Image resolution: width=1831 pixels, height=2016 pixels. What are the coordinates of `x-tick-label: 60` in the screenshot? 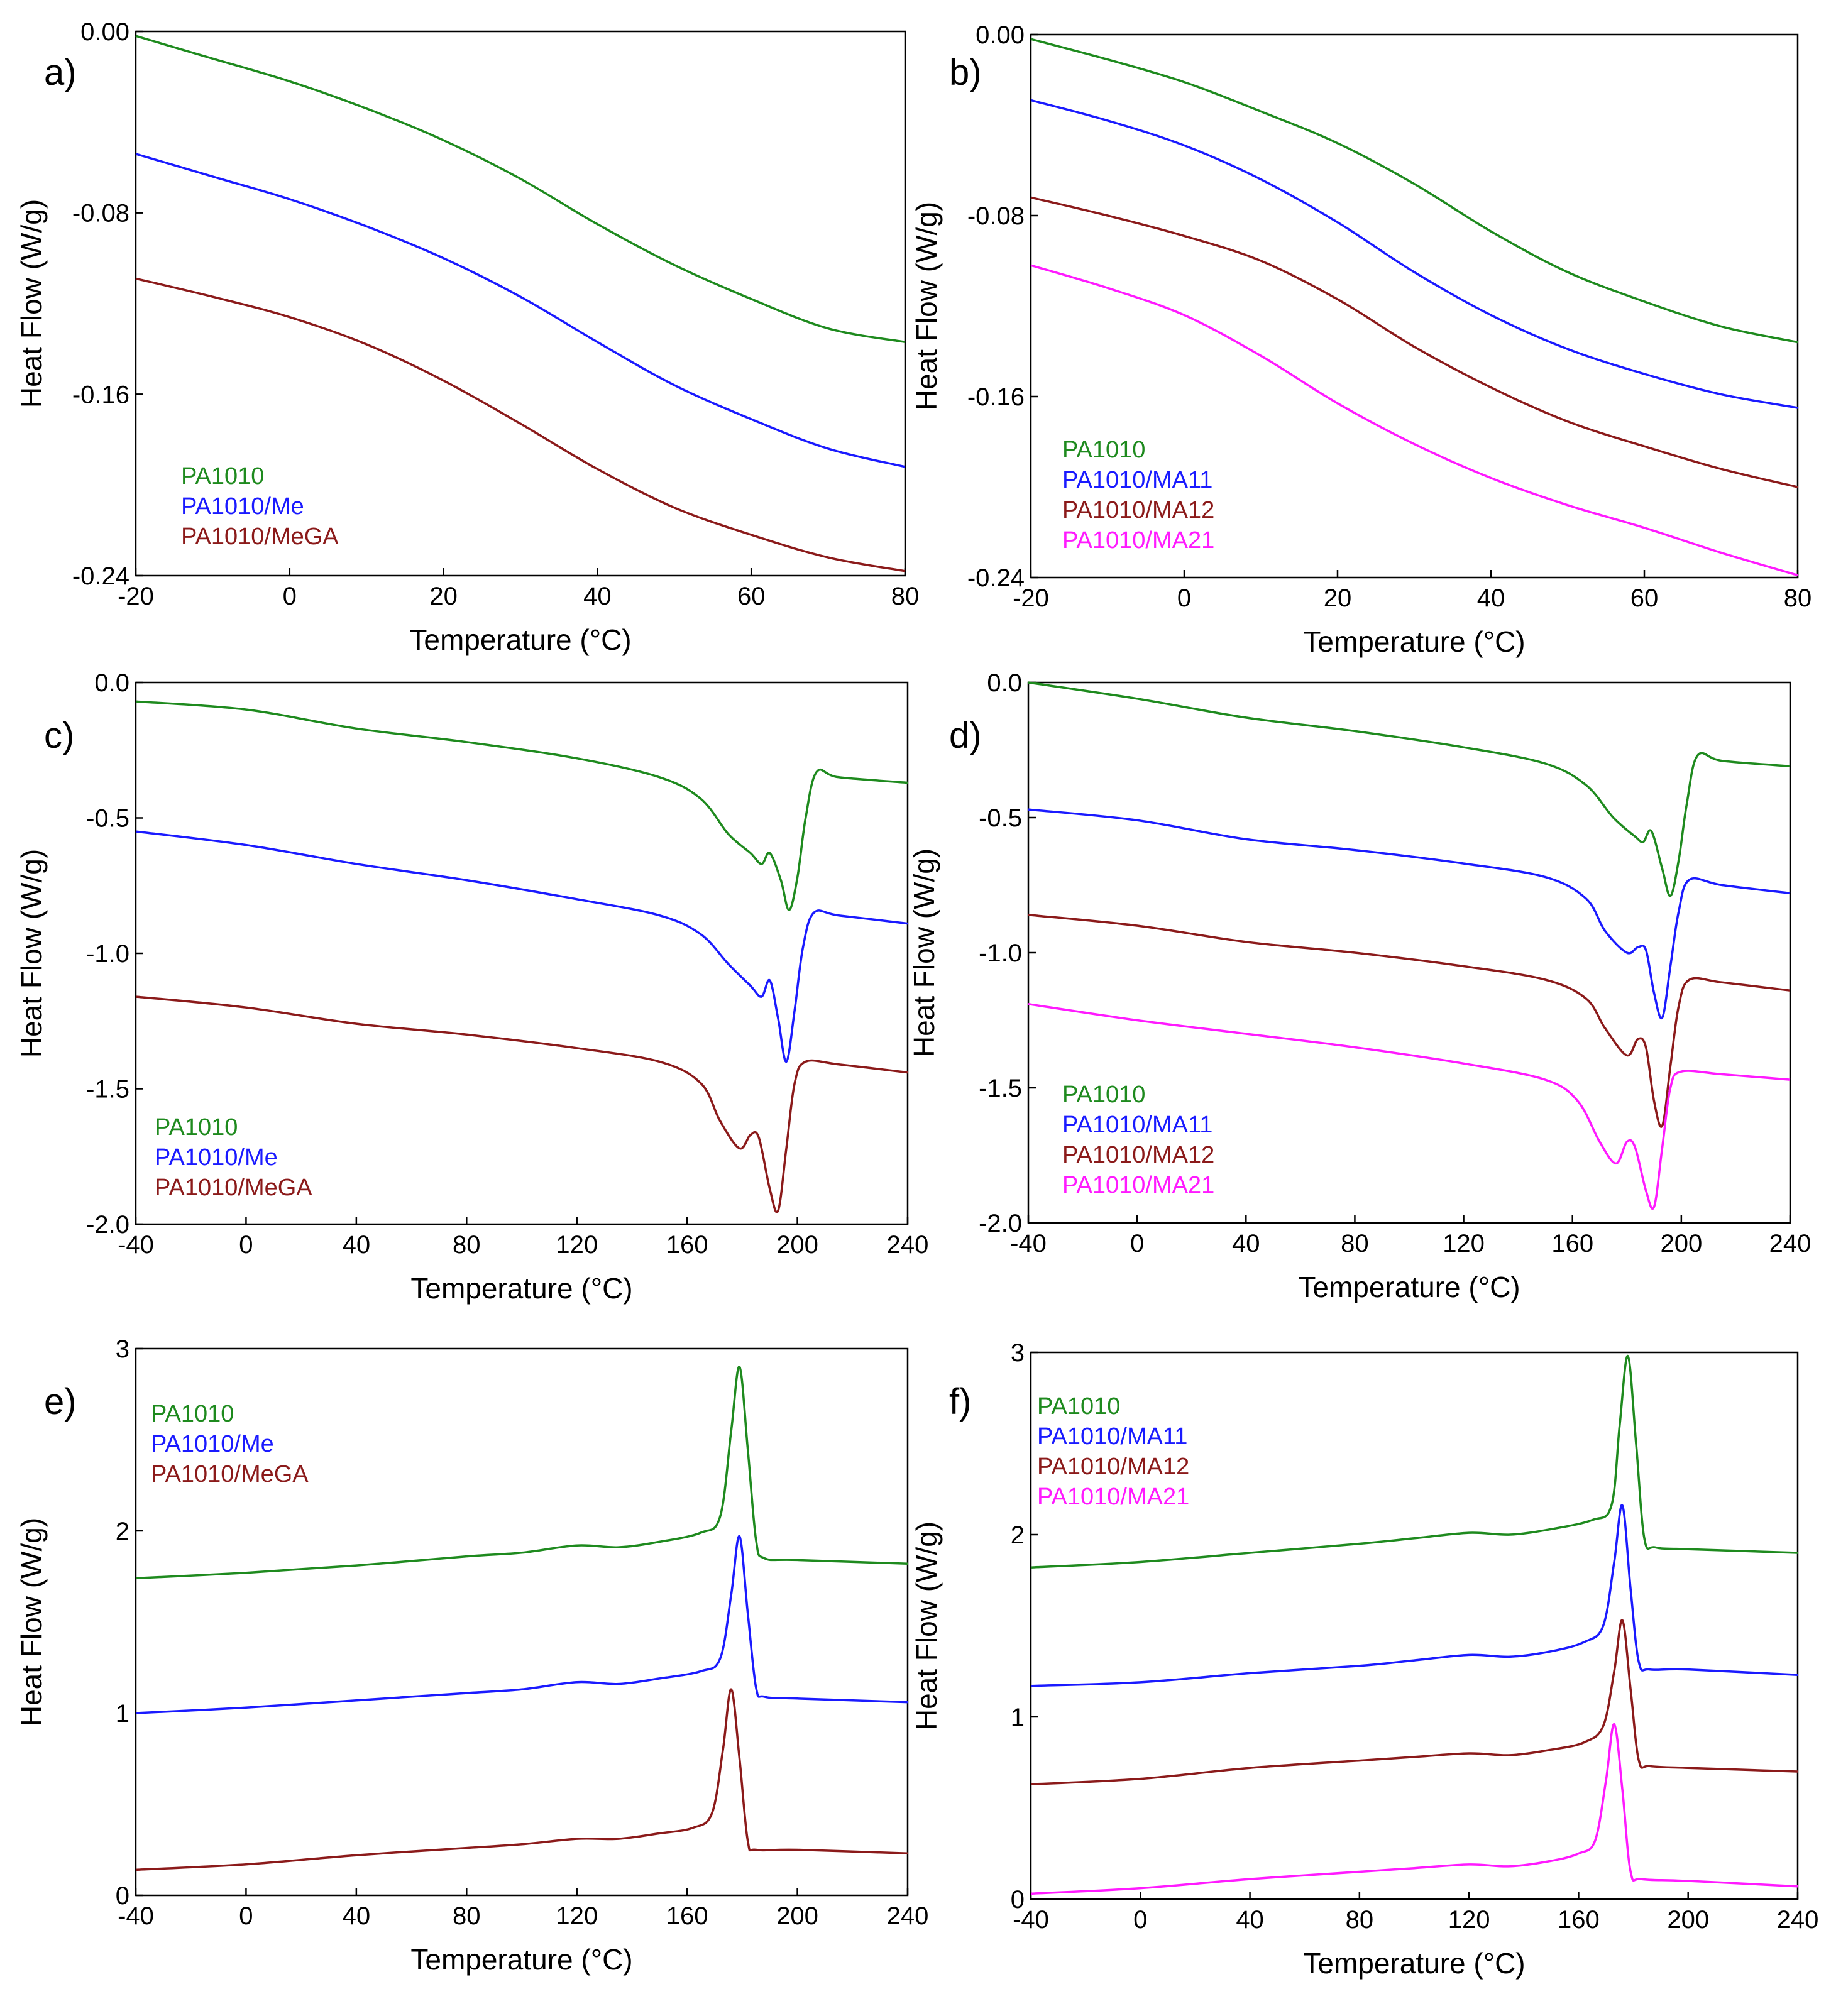 It's located at (751, 596).